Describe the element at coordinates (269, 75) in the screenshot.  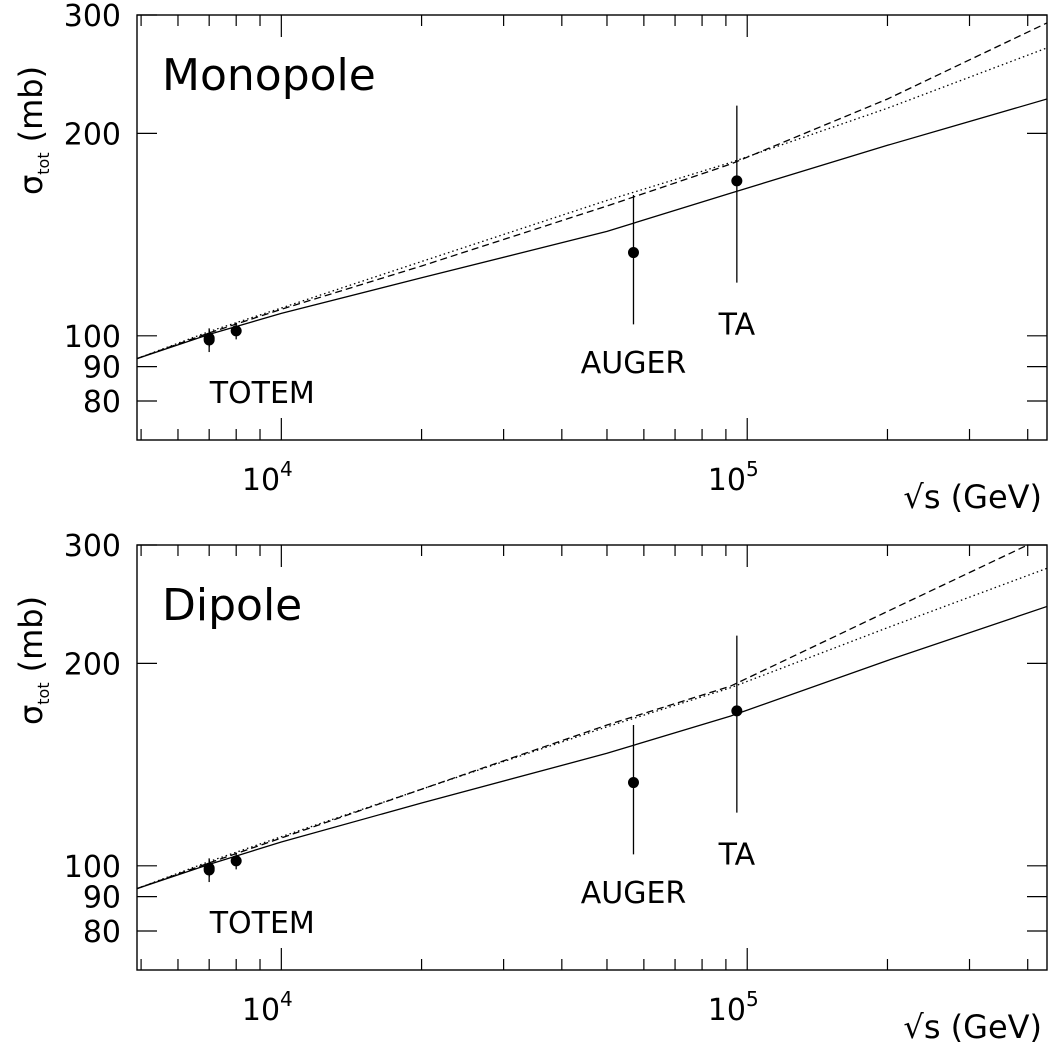
I see `panel-title-monopole: Monopole` at that location.